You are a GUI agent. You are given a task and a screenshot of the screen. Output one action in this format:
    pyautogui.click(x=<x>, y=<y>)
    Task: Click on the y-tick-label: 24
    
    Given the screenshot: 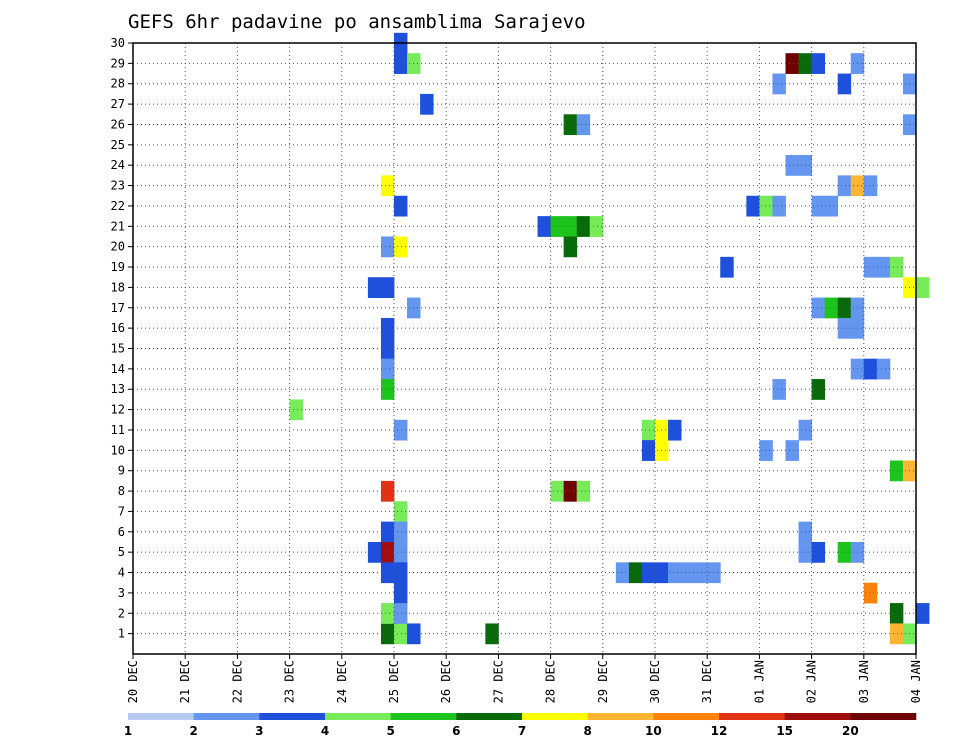 What is the action you would take?
    pyautogui.click(x=118, y=165)
    